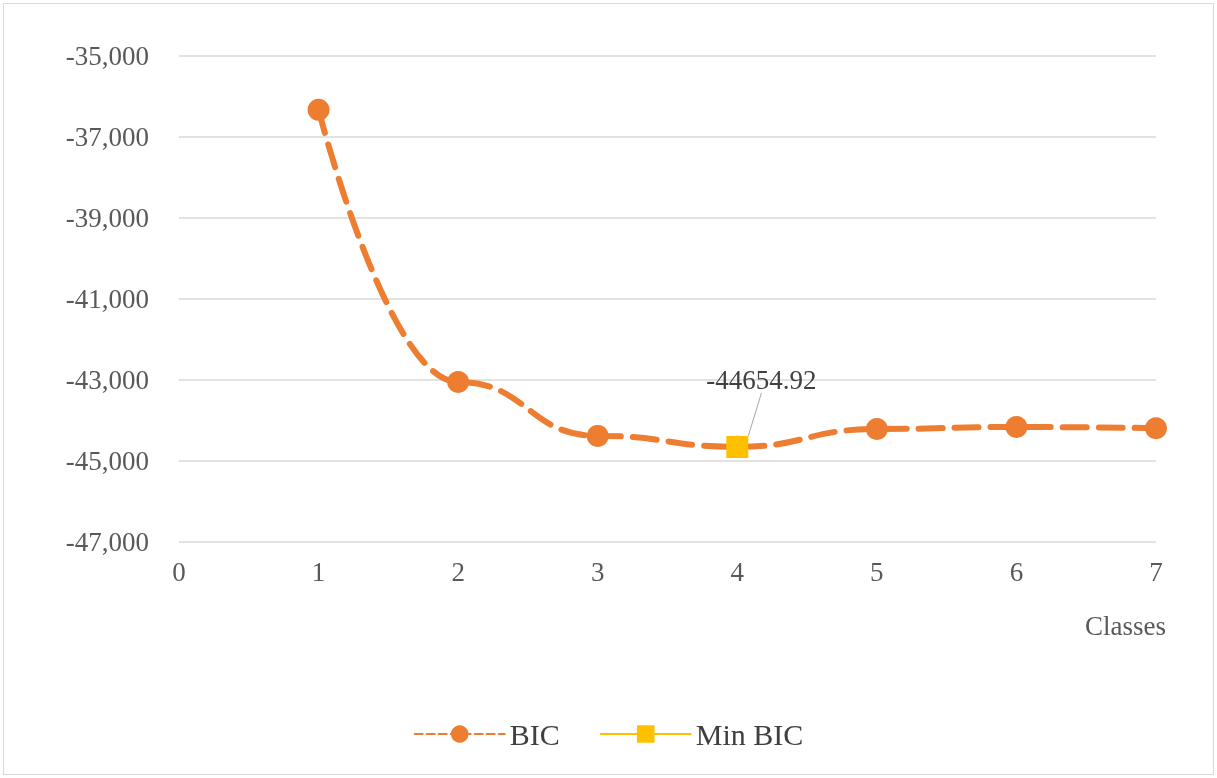 This screenshot has width=1217, height=778. I want to click on y-tick-label: -47,000, so click(107, 542).